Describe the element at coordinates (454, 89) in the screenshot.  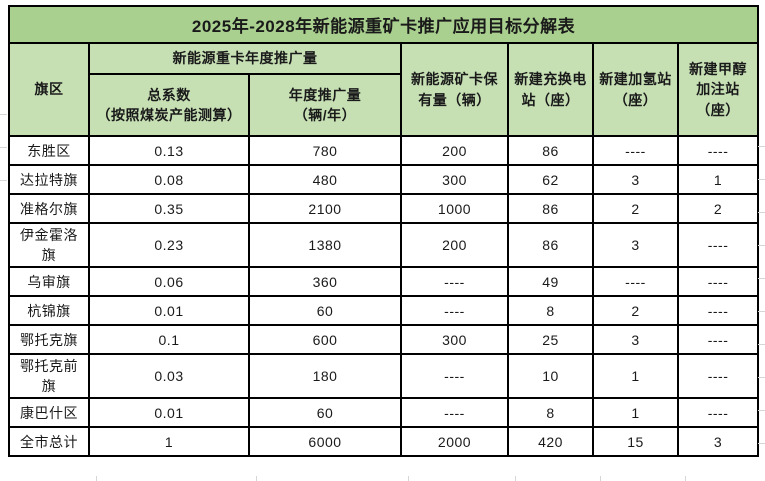
I see `header-mining-truck-holding: 新能源矿卡保有量（辆）` at that location.